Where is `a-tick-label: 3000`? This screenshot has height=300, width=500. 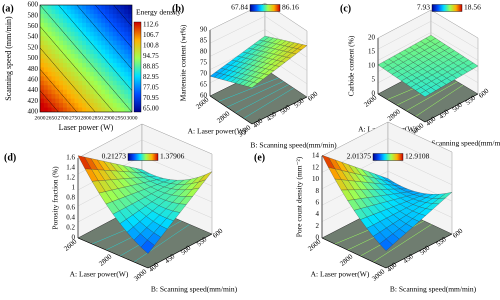
a-tick-label: 3000 is located at coordinates (140, 274).